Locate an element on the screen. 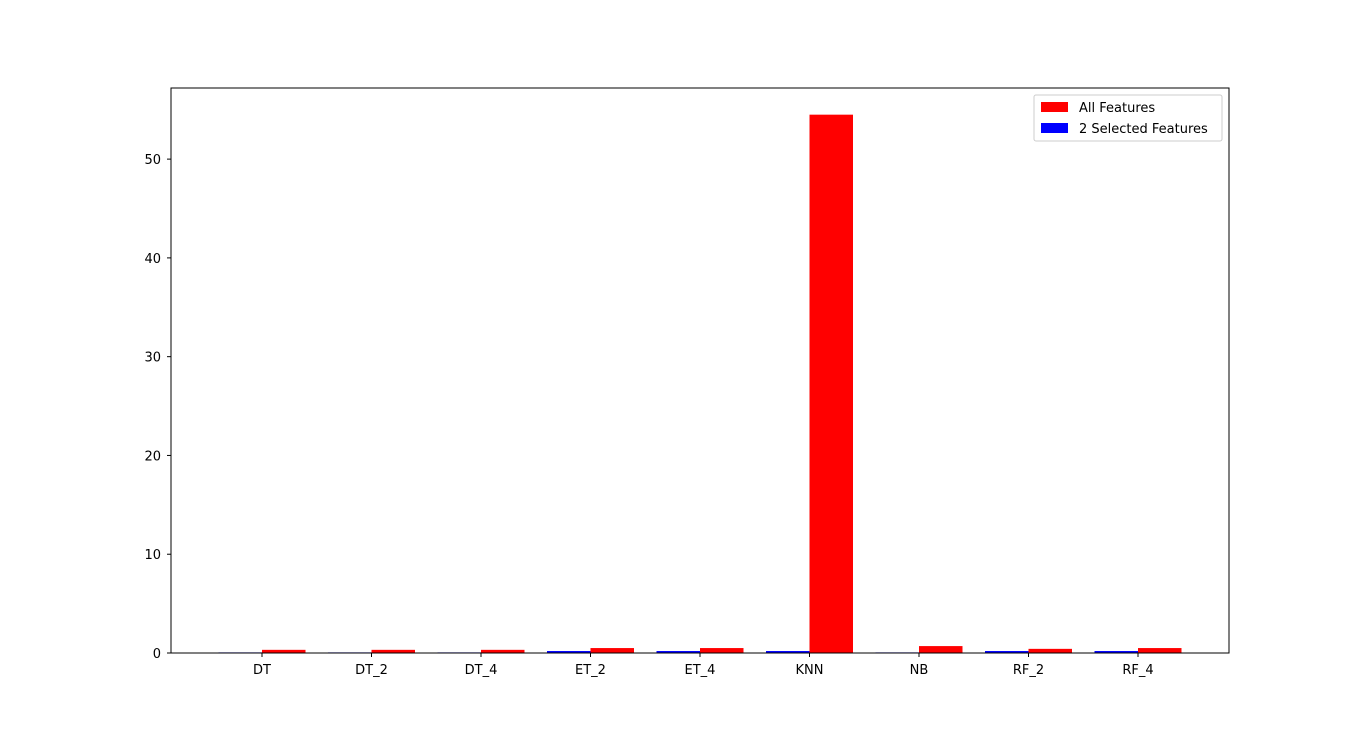 The width and height of the screenshot is (1366, 734). y-tick-label: 40 is located at coordinates (152, 259).